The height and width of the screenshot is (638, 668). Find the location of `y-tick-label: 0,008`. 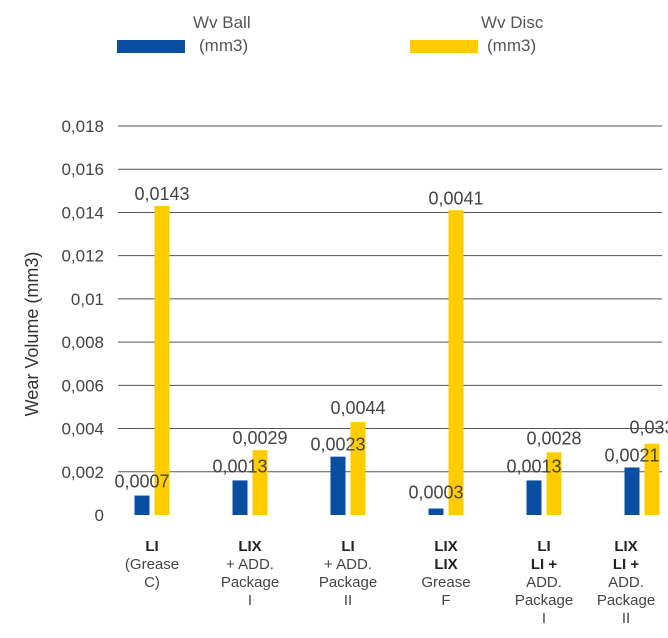

y-tick-label: 0,008 is located at coordinates (82, 342).